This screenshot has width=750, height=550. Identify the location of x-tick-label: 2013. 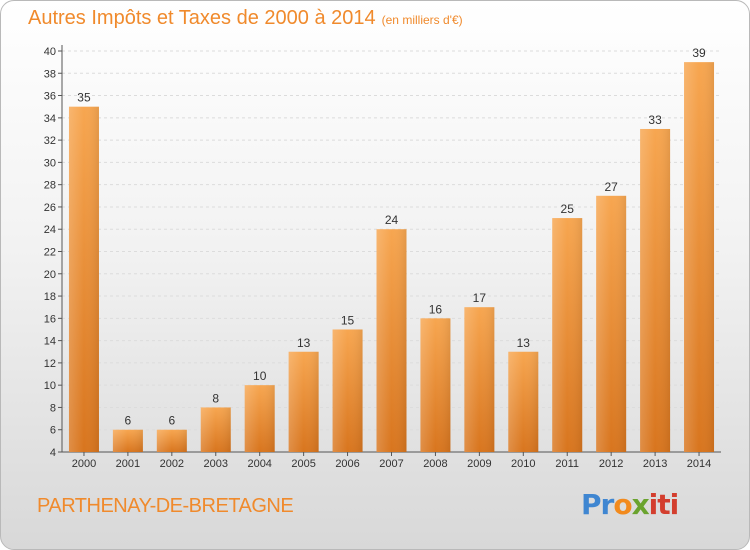
(655, 464).